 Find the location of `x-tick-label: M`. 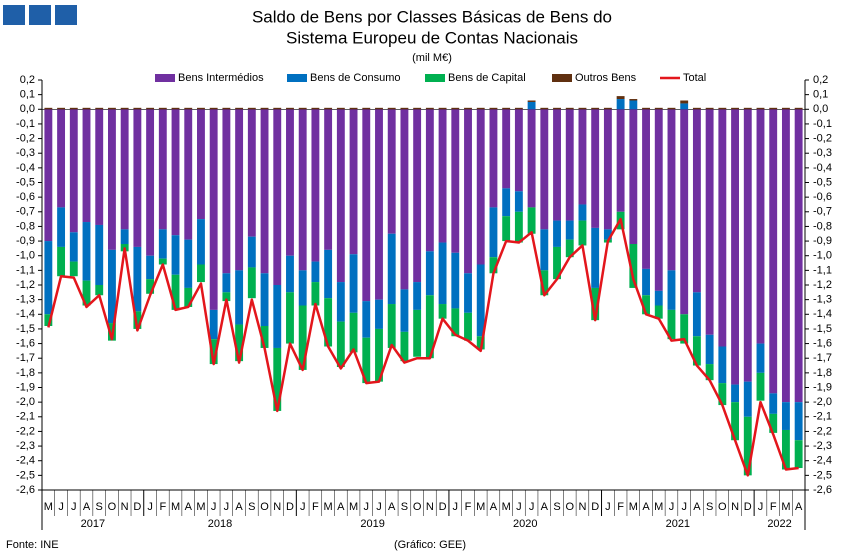

x-tick-label: M is located at coordinates (328, 507).